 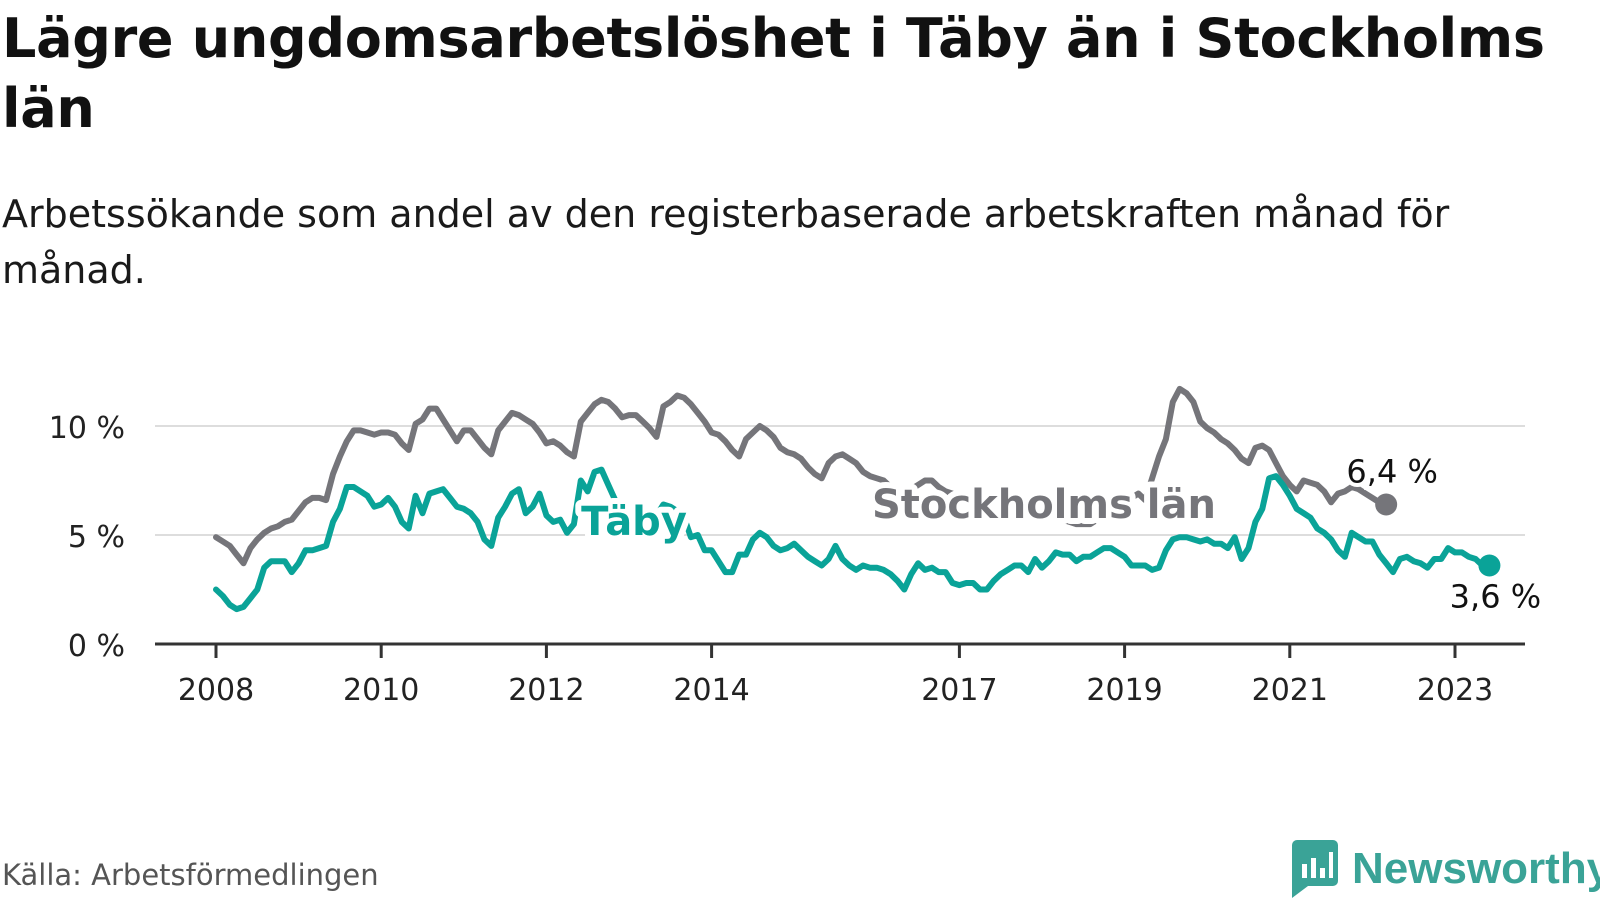 What do you see at coordinates (959, 690) in the screenshot?
I see `x-tick-label: 2017` at bounding box center [959, 690].